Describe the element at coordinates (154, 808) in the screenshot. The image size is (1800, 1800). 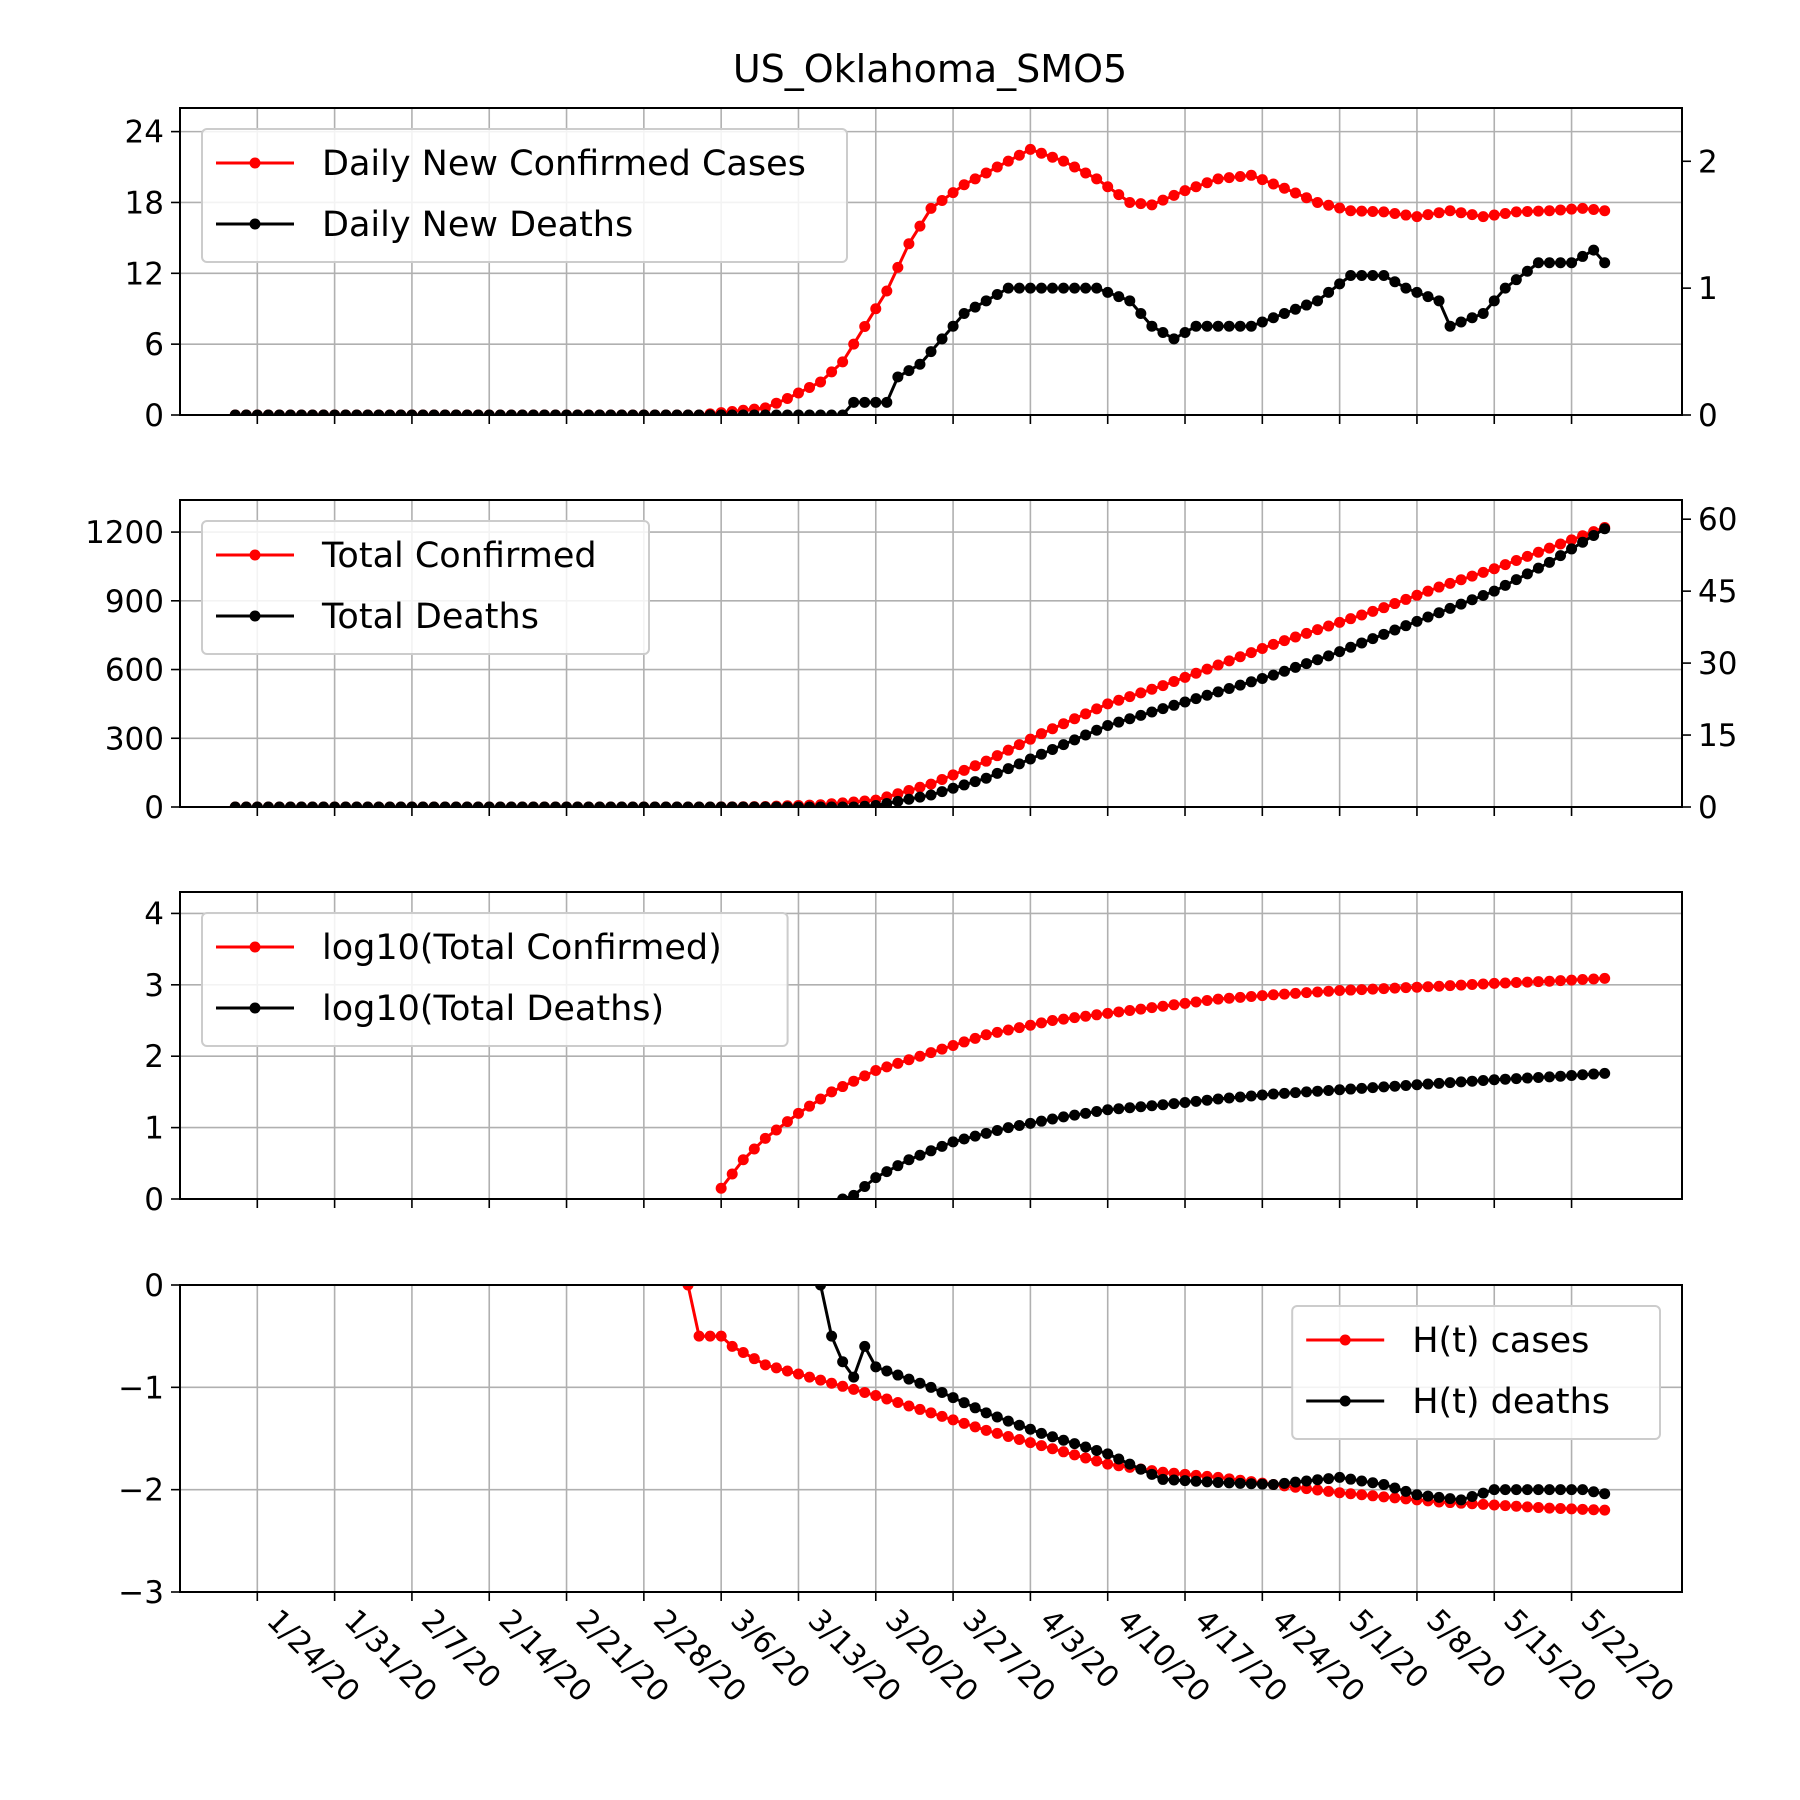
I see `y-tick-label: 0` at that location.